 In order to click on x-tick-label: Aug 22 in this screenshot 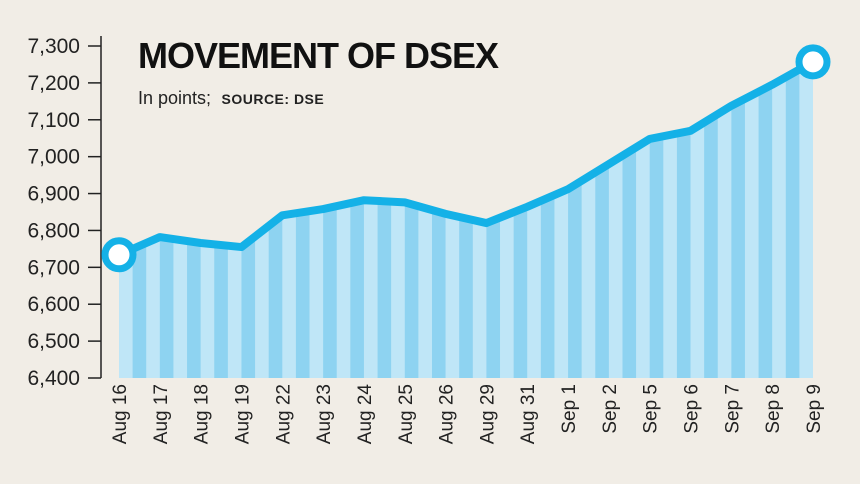, I will do `click(283, 414)`.